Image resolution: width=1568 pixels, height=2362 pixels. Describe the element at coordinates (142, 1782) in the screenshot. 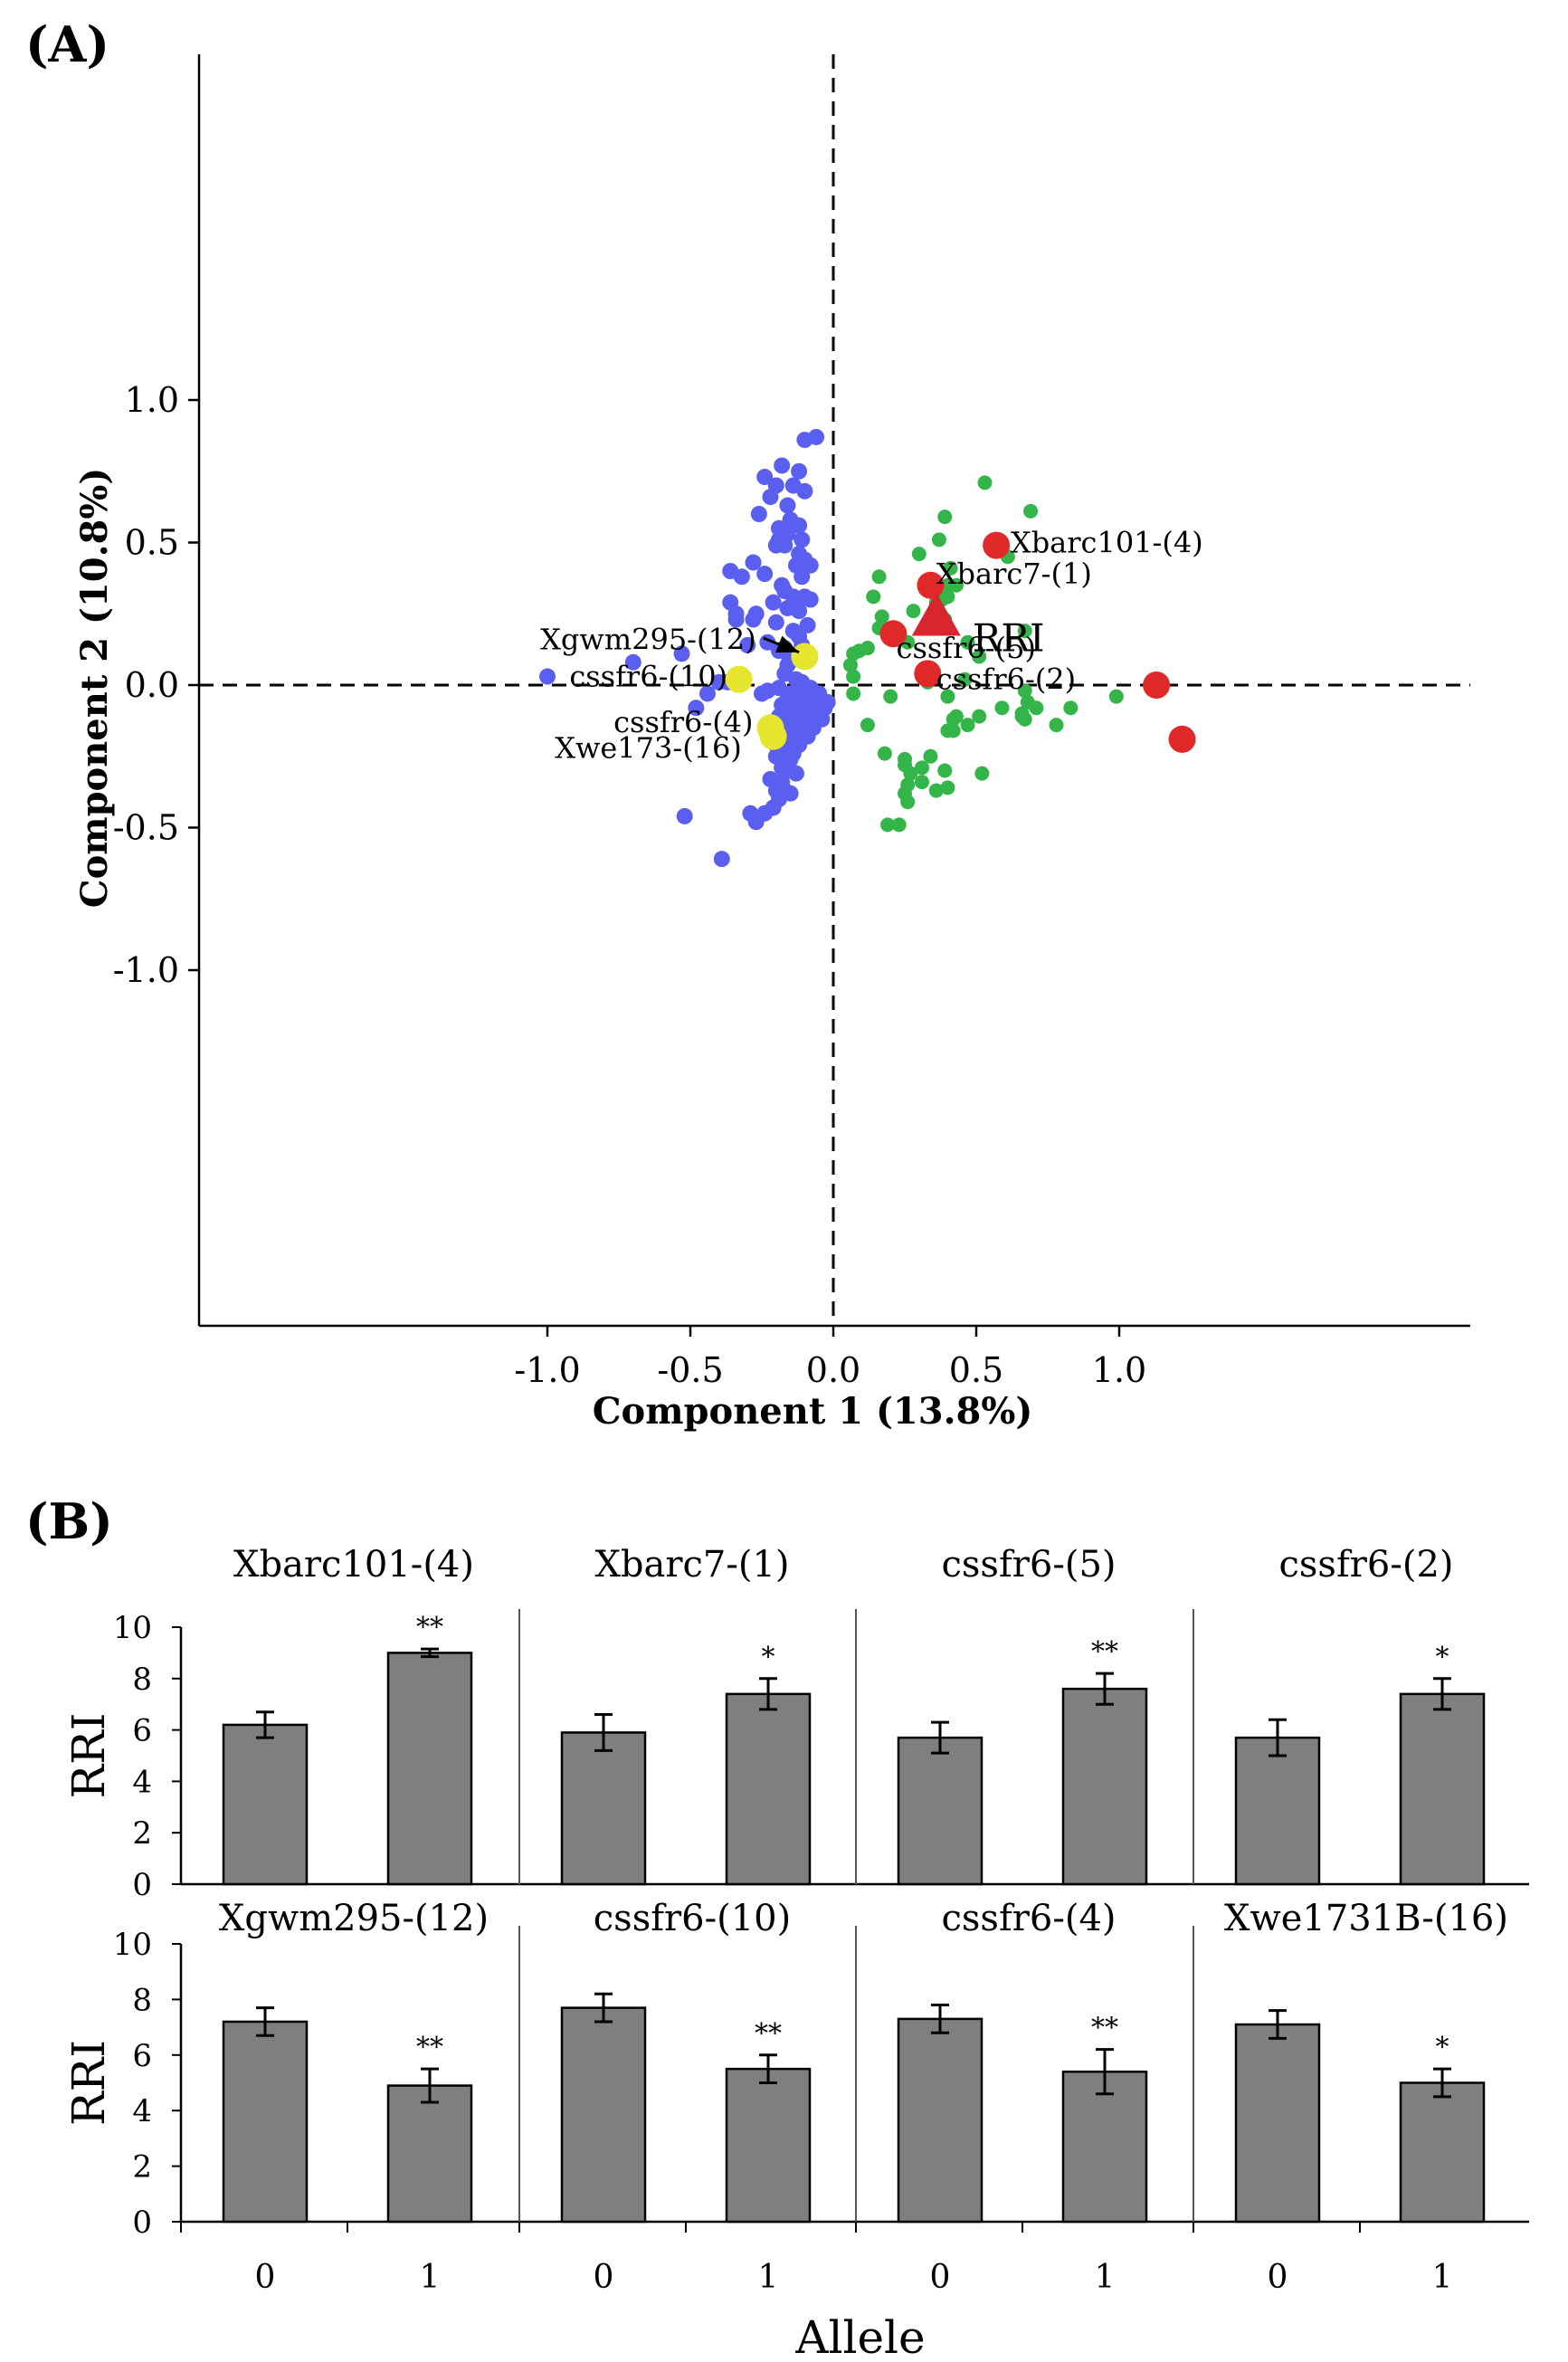

I see `bar-y-tick-label: 4` at that location.